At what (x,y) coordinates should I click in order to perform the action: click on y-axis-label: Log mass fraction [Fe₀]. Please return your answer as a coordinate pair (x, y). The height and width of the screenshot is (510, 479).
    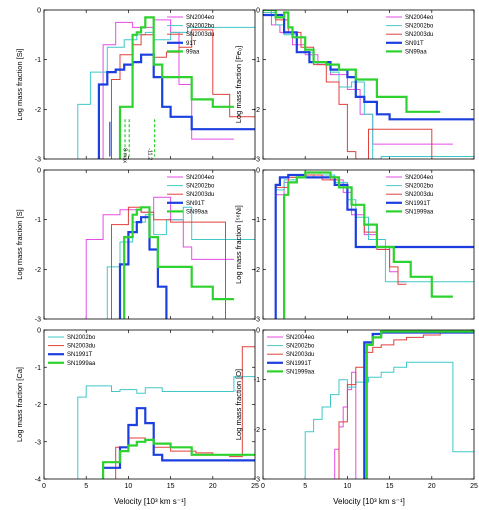
    Looking at the image, I should click on (238, 84).